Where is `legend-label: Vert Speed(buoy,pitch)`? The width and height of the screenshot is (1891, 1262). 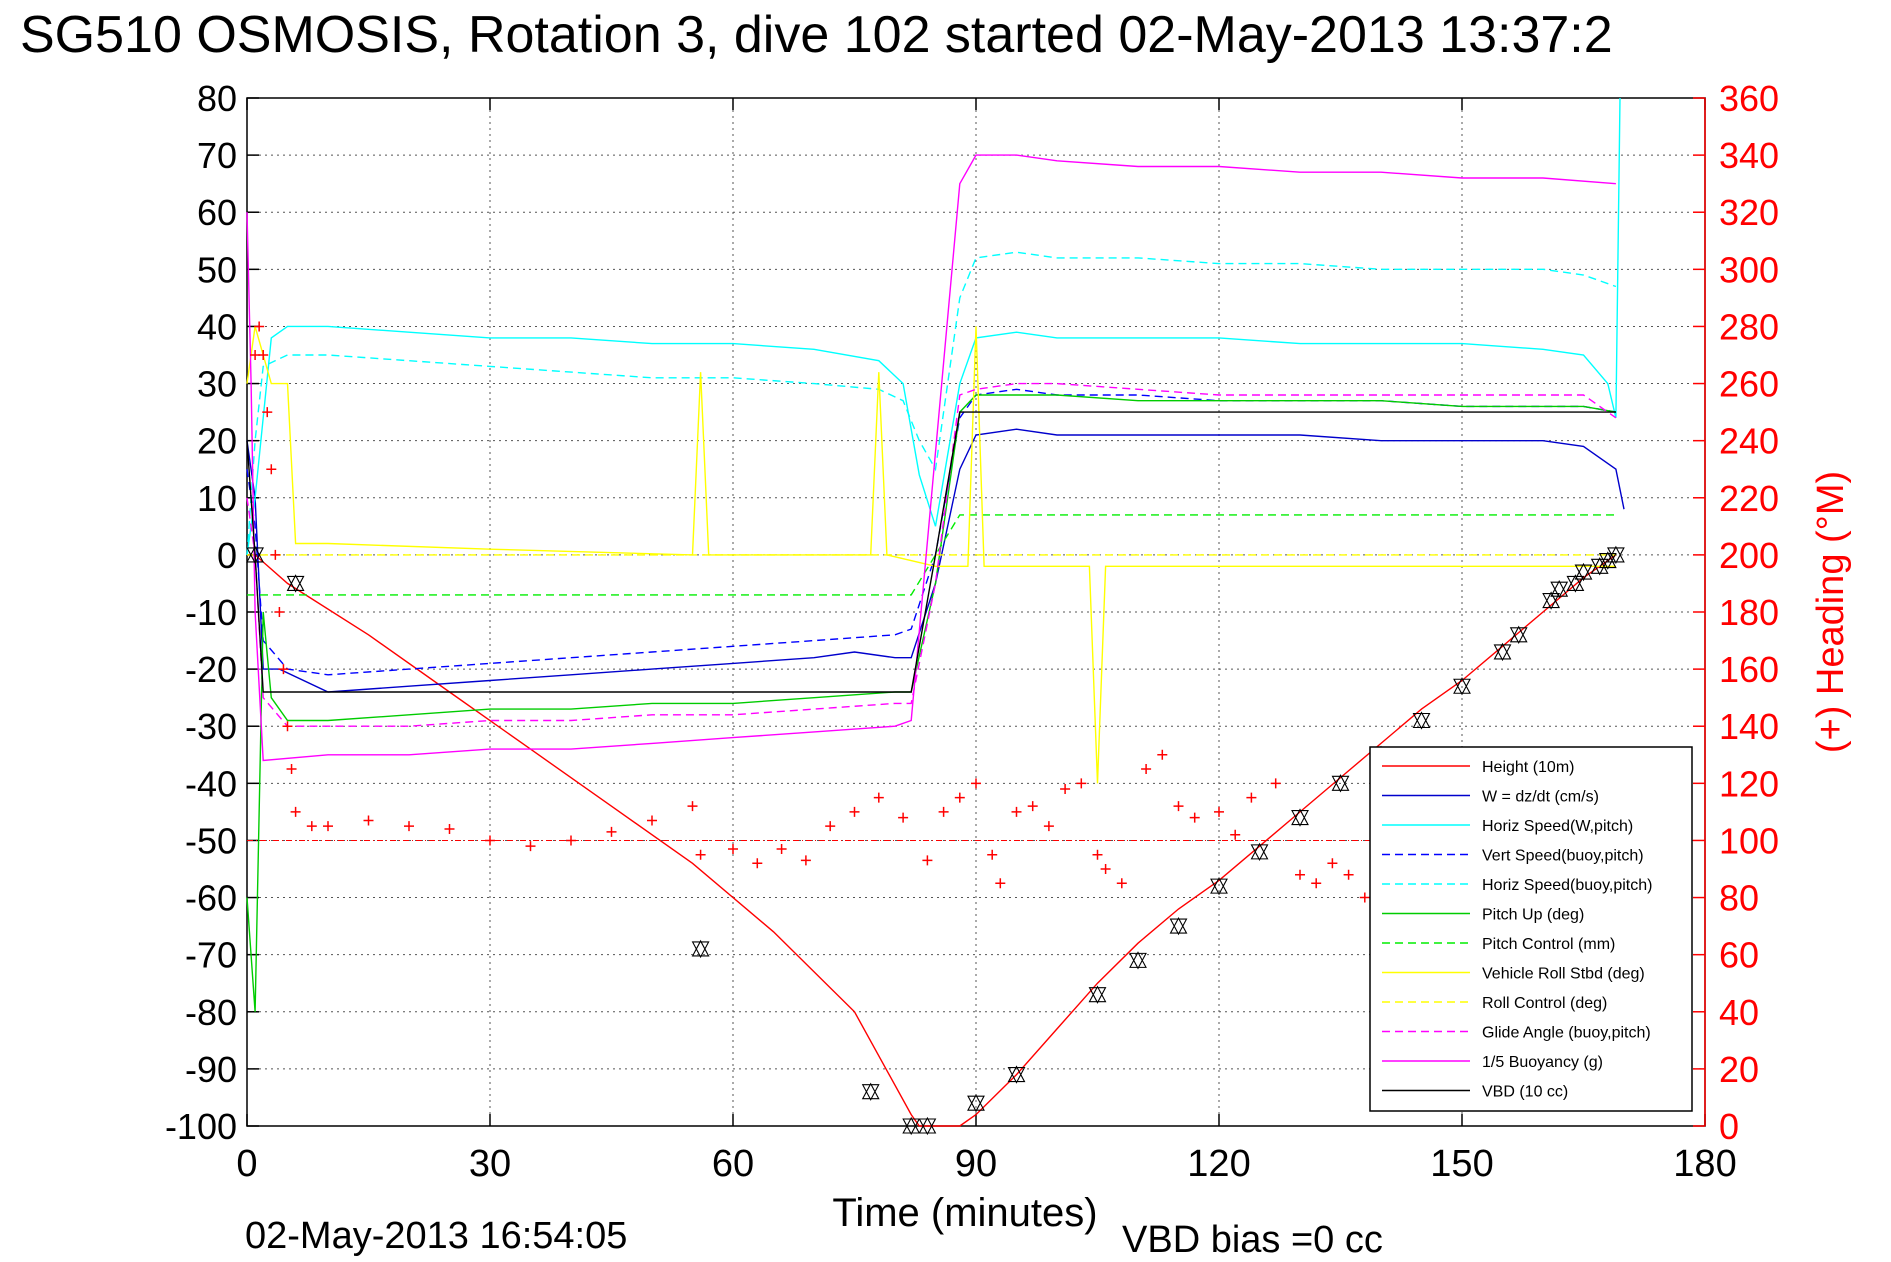 legend-label: Vert Speed(buoy,pitch) is located at coordinates (1563, 856).